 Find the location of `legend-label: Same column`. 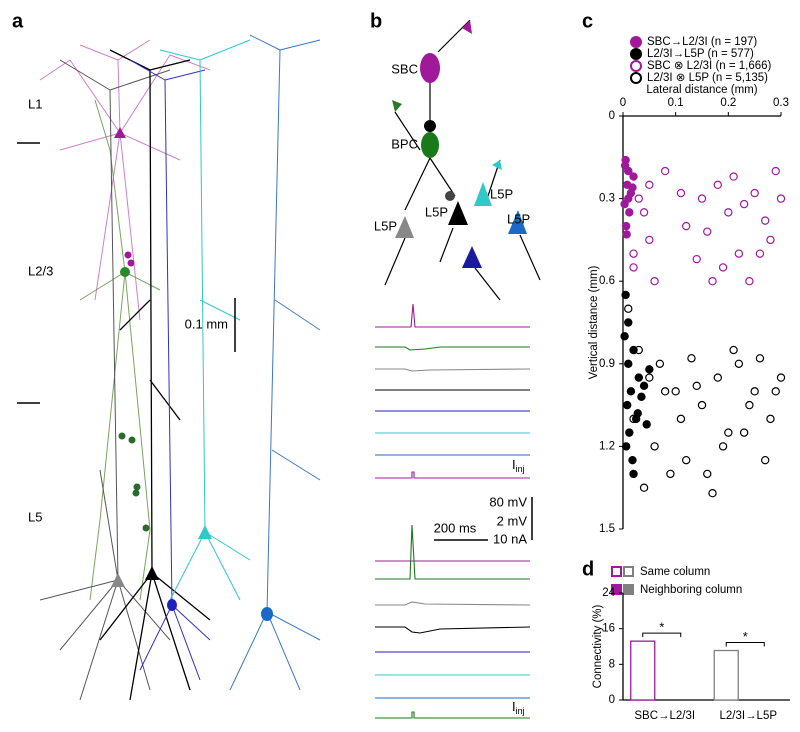

legend-label: Same column is located at coordinates (675, 572).